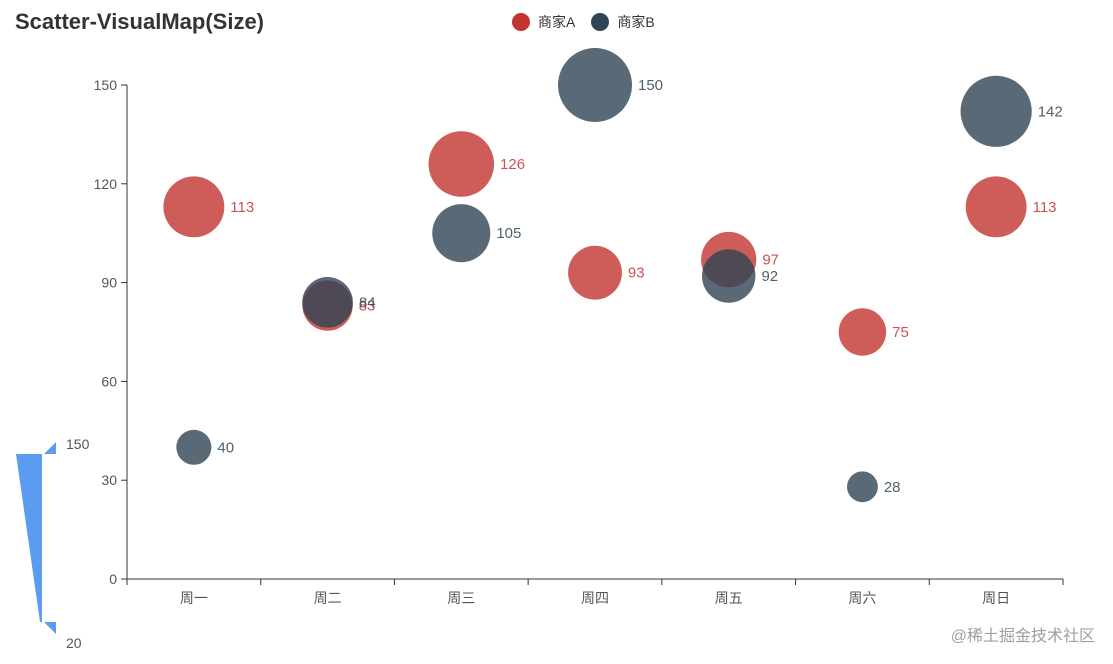 The image size is (1113, 664). Describe the element at coordinates (583, 22) in the screenshot. I see `legend: 商家A 商家B` at that location.